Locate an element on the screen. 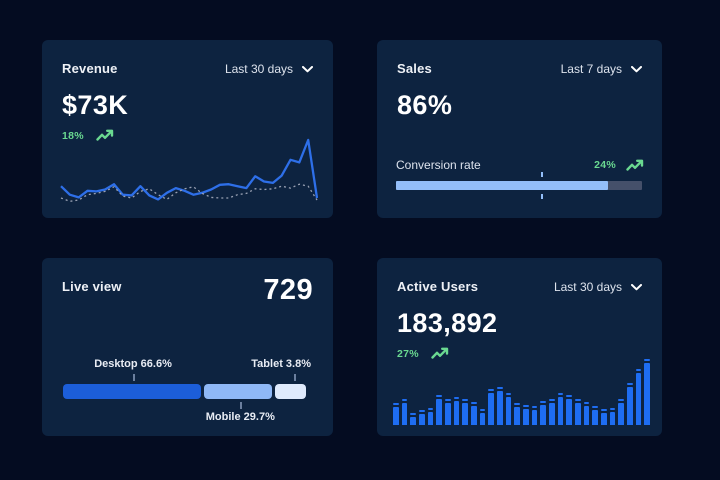 The height and width of the screenshot is (480, 720). conversion-progress-bar is located at coordinates (519, 185).